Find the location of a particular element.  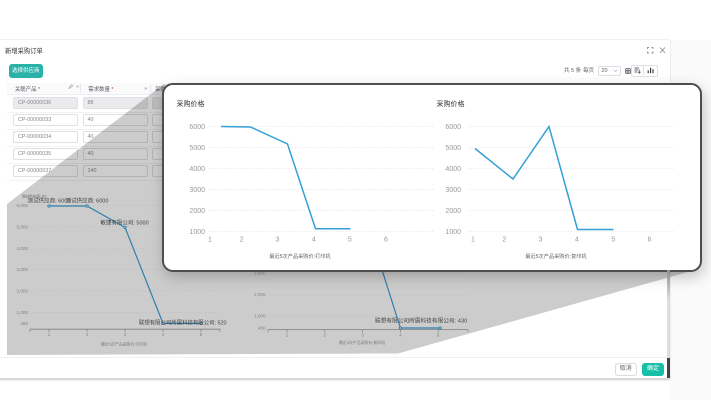

svg-text: 6,000 is located at coordinates (23, 205).